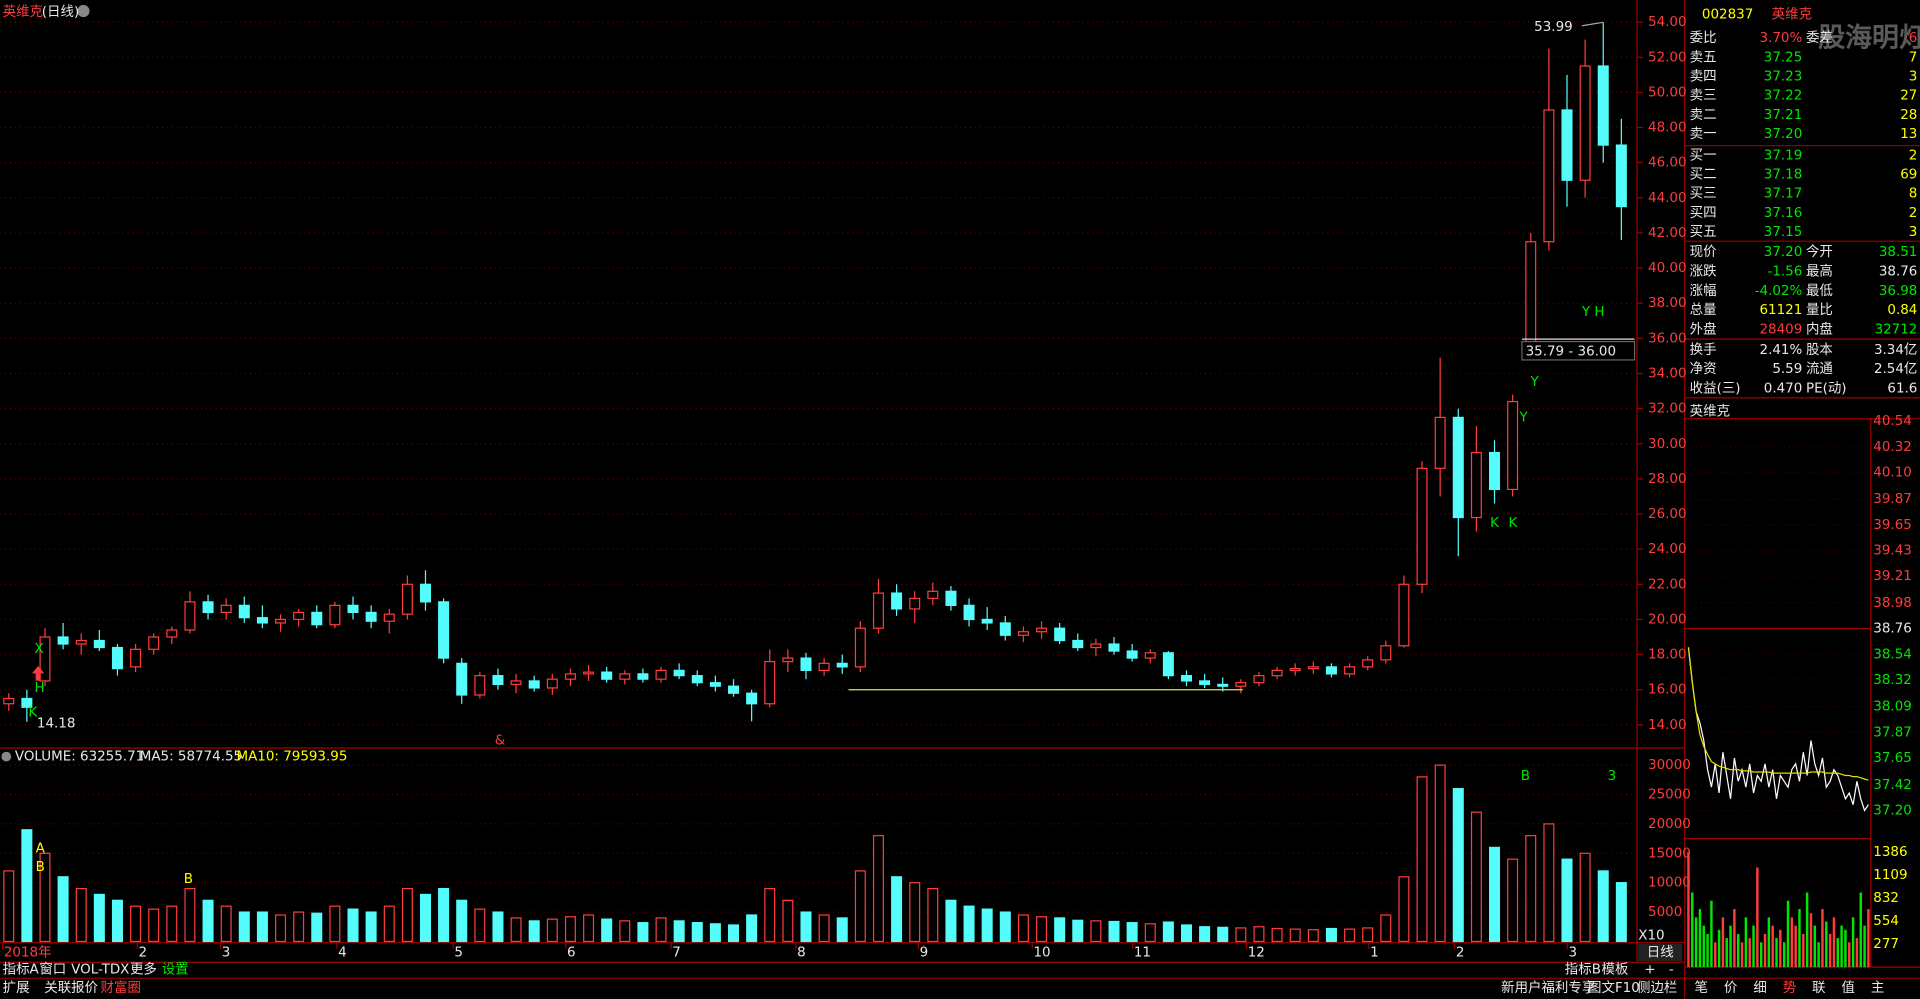  What do you see at coordinates (291, 757) in the screenshot?
I see `ma10-label: MA10: 79593.95` at bounding box center [291, 757].